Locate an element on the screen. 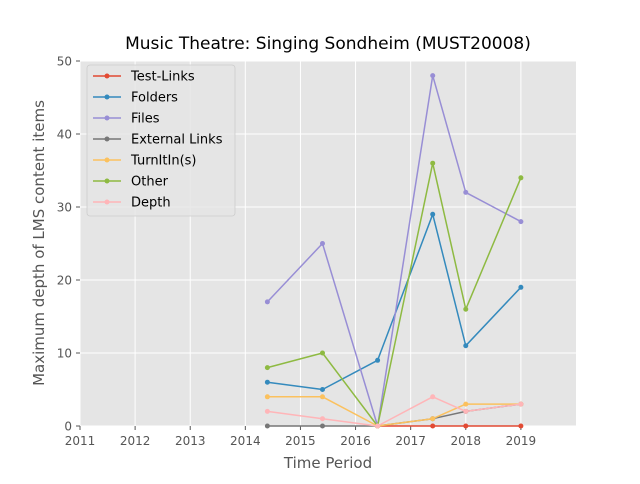  legend-item-test-links: Test-Links is located at coordinates (144, 77).